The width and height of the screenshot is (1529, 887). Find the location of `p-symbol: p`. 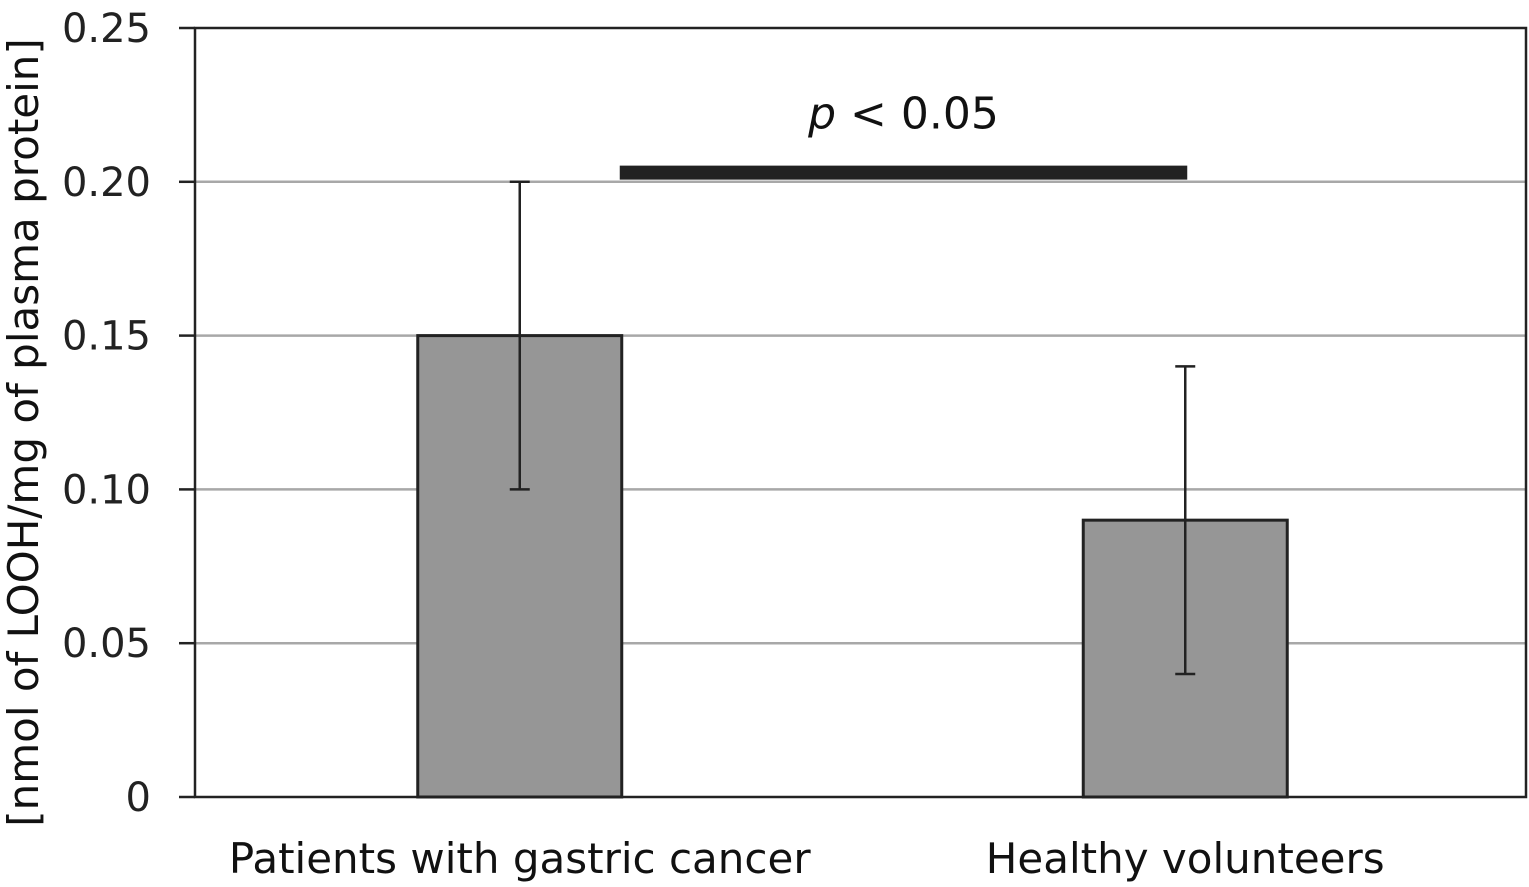

p-symbol: p is located at coordinates (821, 114).